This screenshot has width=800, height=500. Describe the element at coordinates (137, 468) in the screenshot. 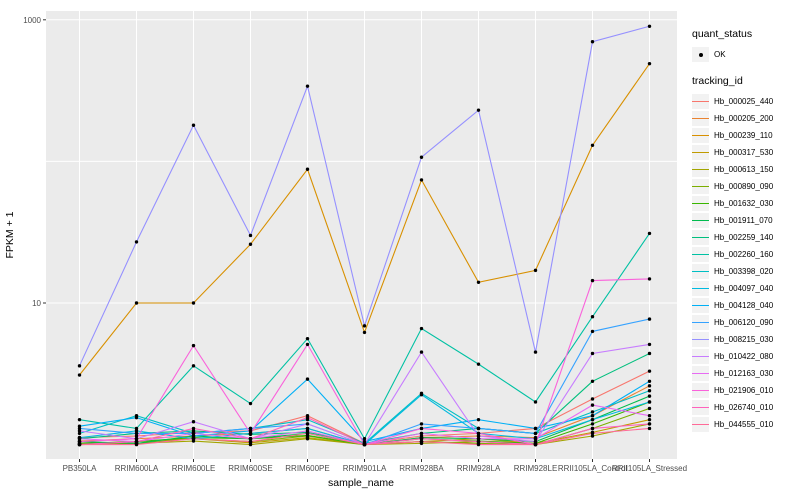

I see `x-tick-label: RRIM600LA` at that location.